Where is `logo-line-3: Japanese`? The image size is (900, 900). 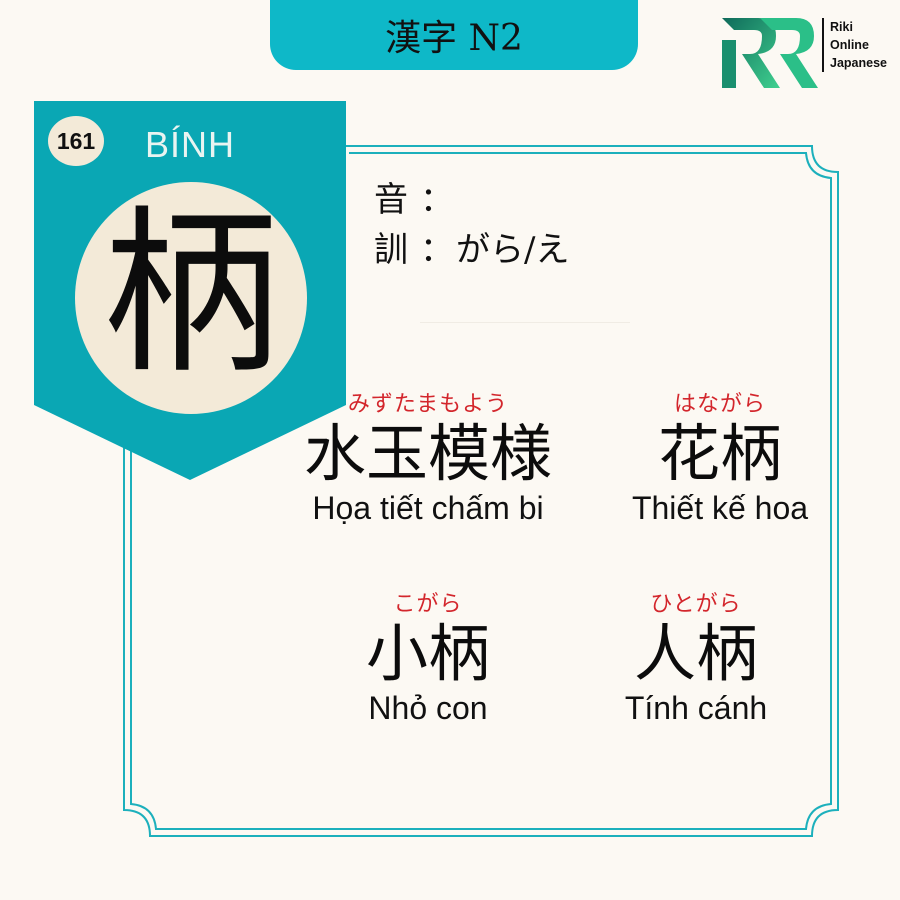
logo-line-3: Japanese is located at coordinates (858, 63).